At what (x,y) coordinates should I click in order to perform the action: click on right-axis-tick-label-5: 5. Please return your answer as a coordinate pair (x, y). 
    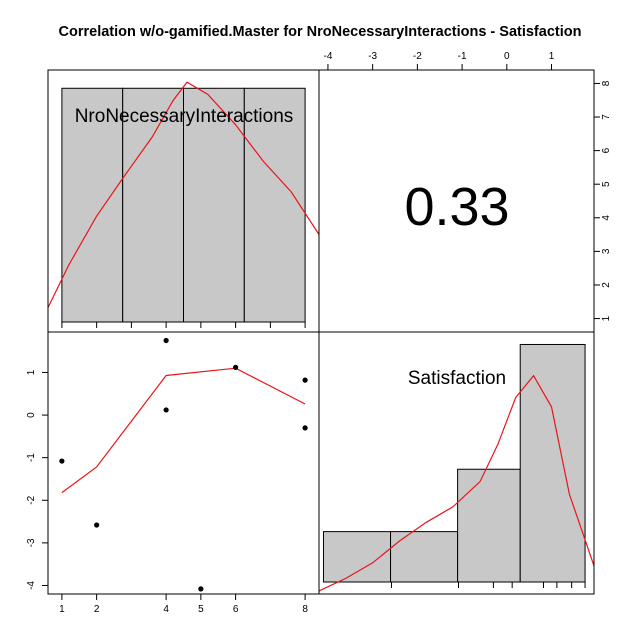
    Looking at the image, I should click on (606, 184).